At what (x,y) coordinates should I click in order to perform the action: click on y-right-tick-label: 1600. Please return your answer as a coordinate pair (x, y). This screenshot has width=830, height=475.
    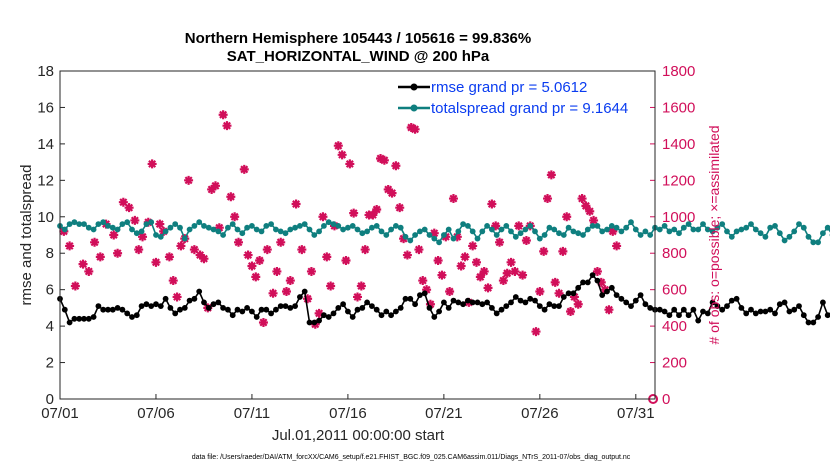
    Looking at the image, I should click on (678, 107).